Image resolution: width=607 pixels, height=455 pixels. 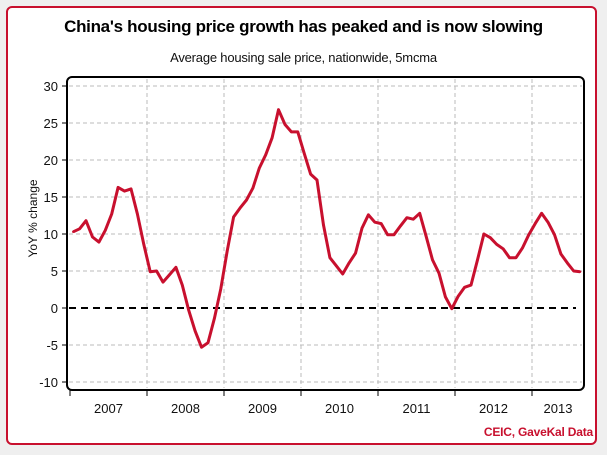 What do you see at coordinates (493, 408) in the screenshot?
I see `x-tick-label: 2012` at bounding box center [493, 408].